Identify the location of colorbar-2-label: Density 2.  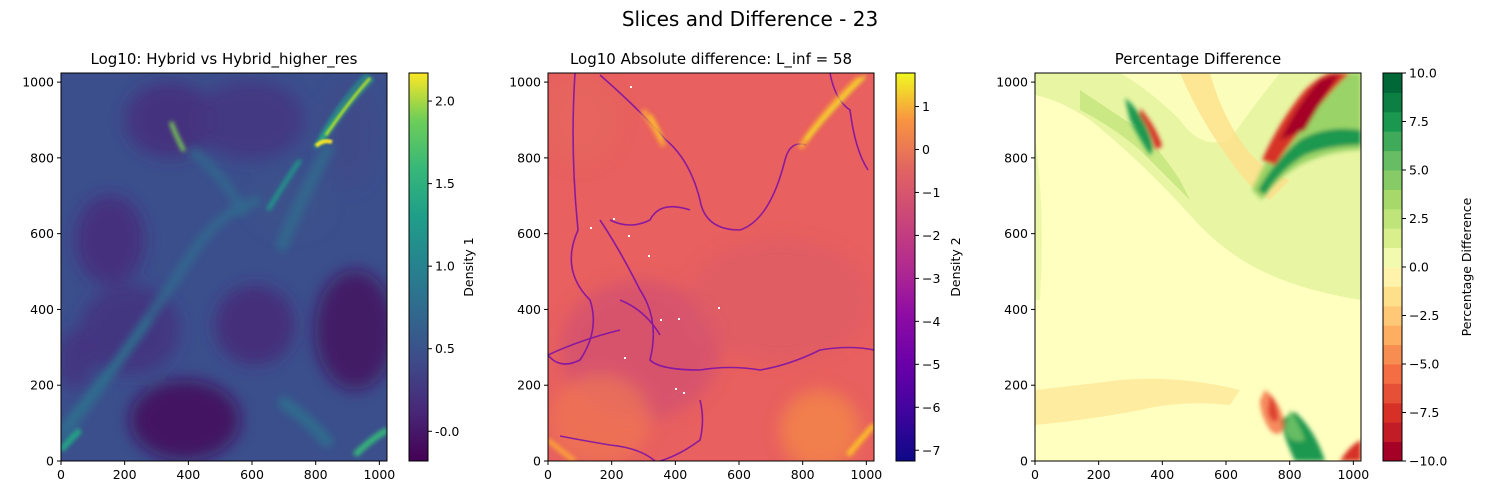
(955, 266).